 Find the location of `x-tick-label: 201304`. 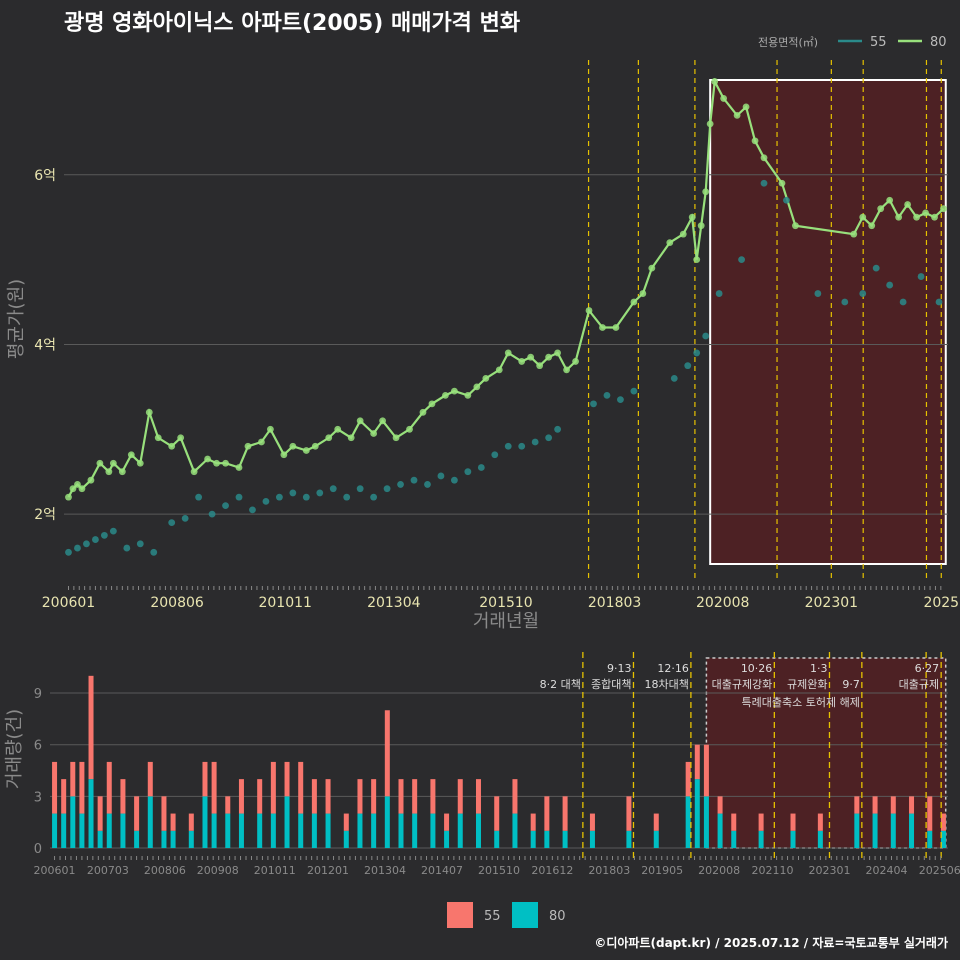

x-tick-label: 201304 is located at coordinates (394, 603).